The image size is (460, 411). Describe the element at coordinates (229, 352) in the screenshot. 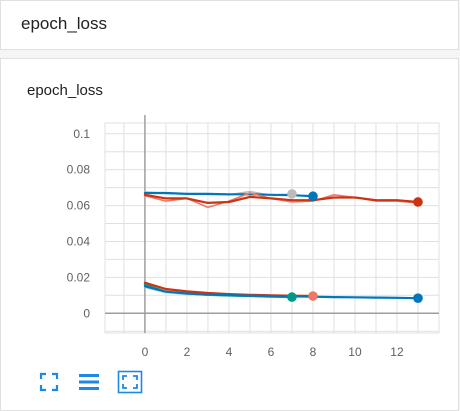

I see `x-tick-label: 4` at that location.